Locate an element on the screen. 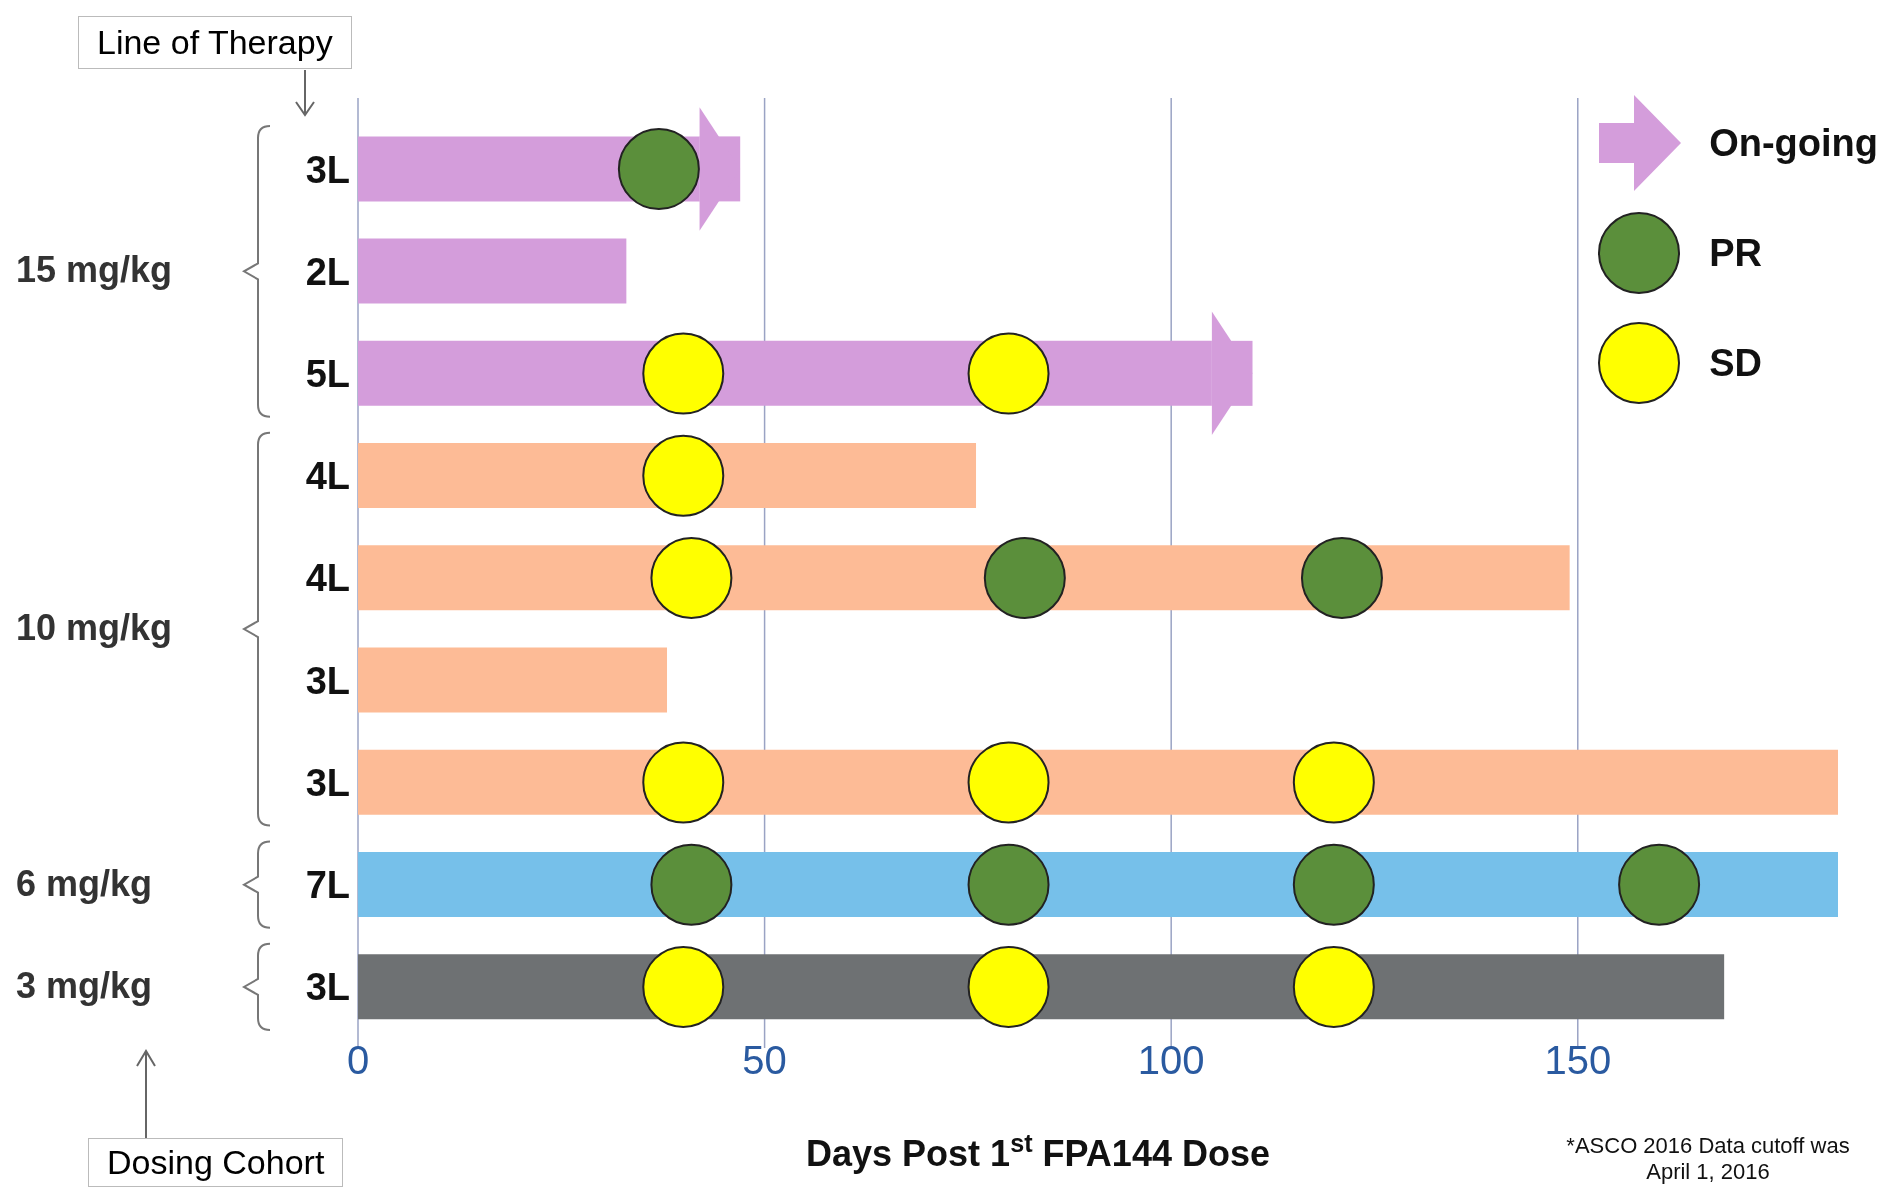 Image resolution: width=1901 pixels, height=1195 pixels. x-tick-label: 0 is located at coordinates (358, 1060).